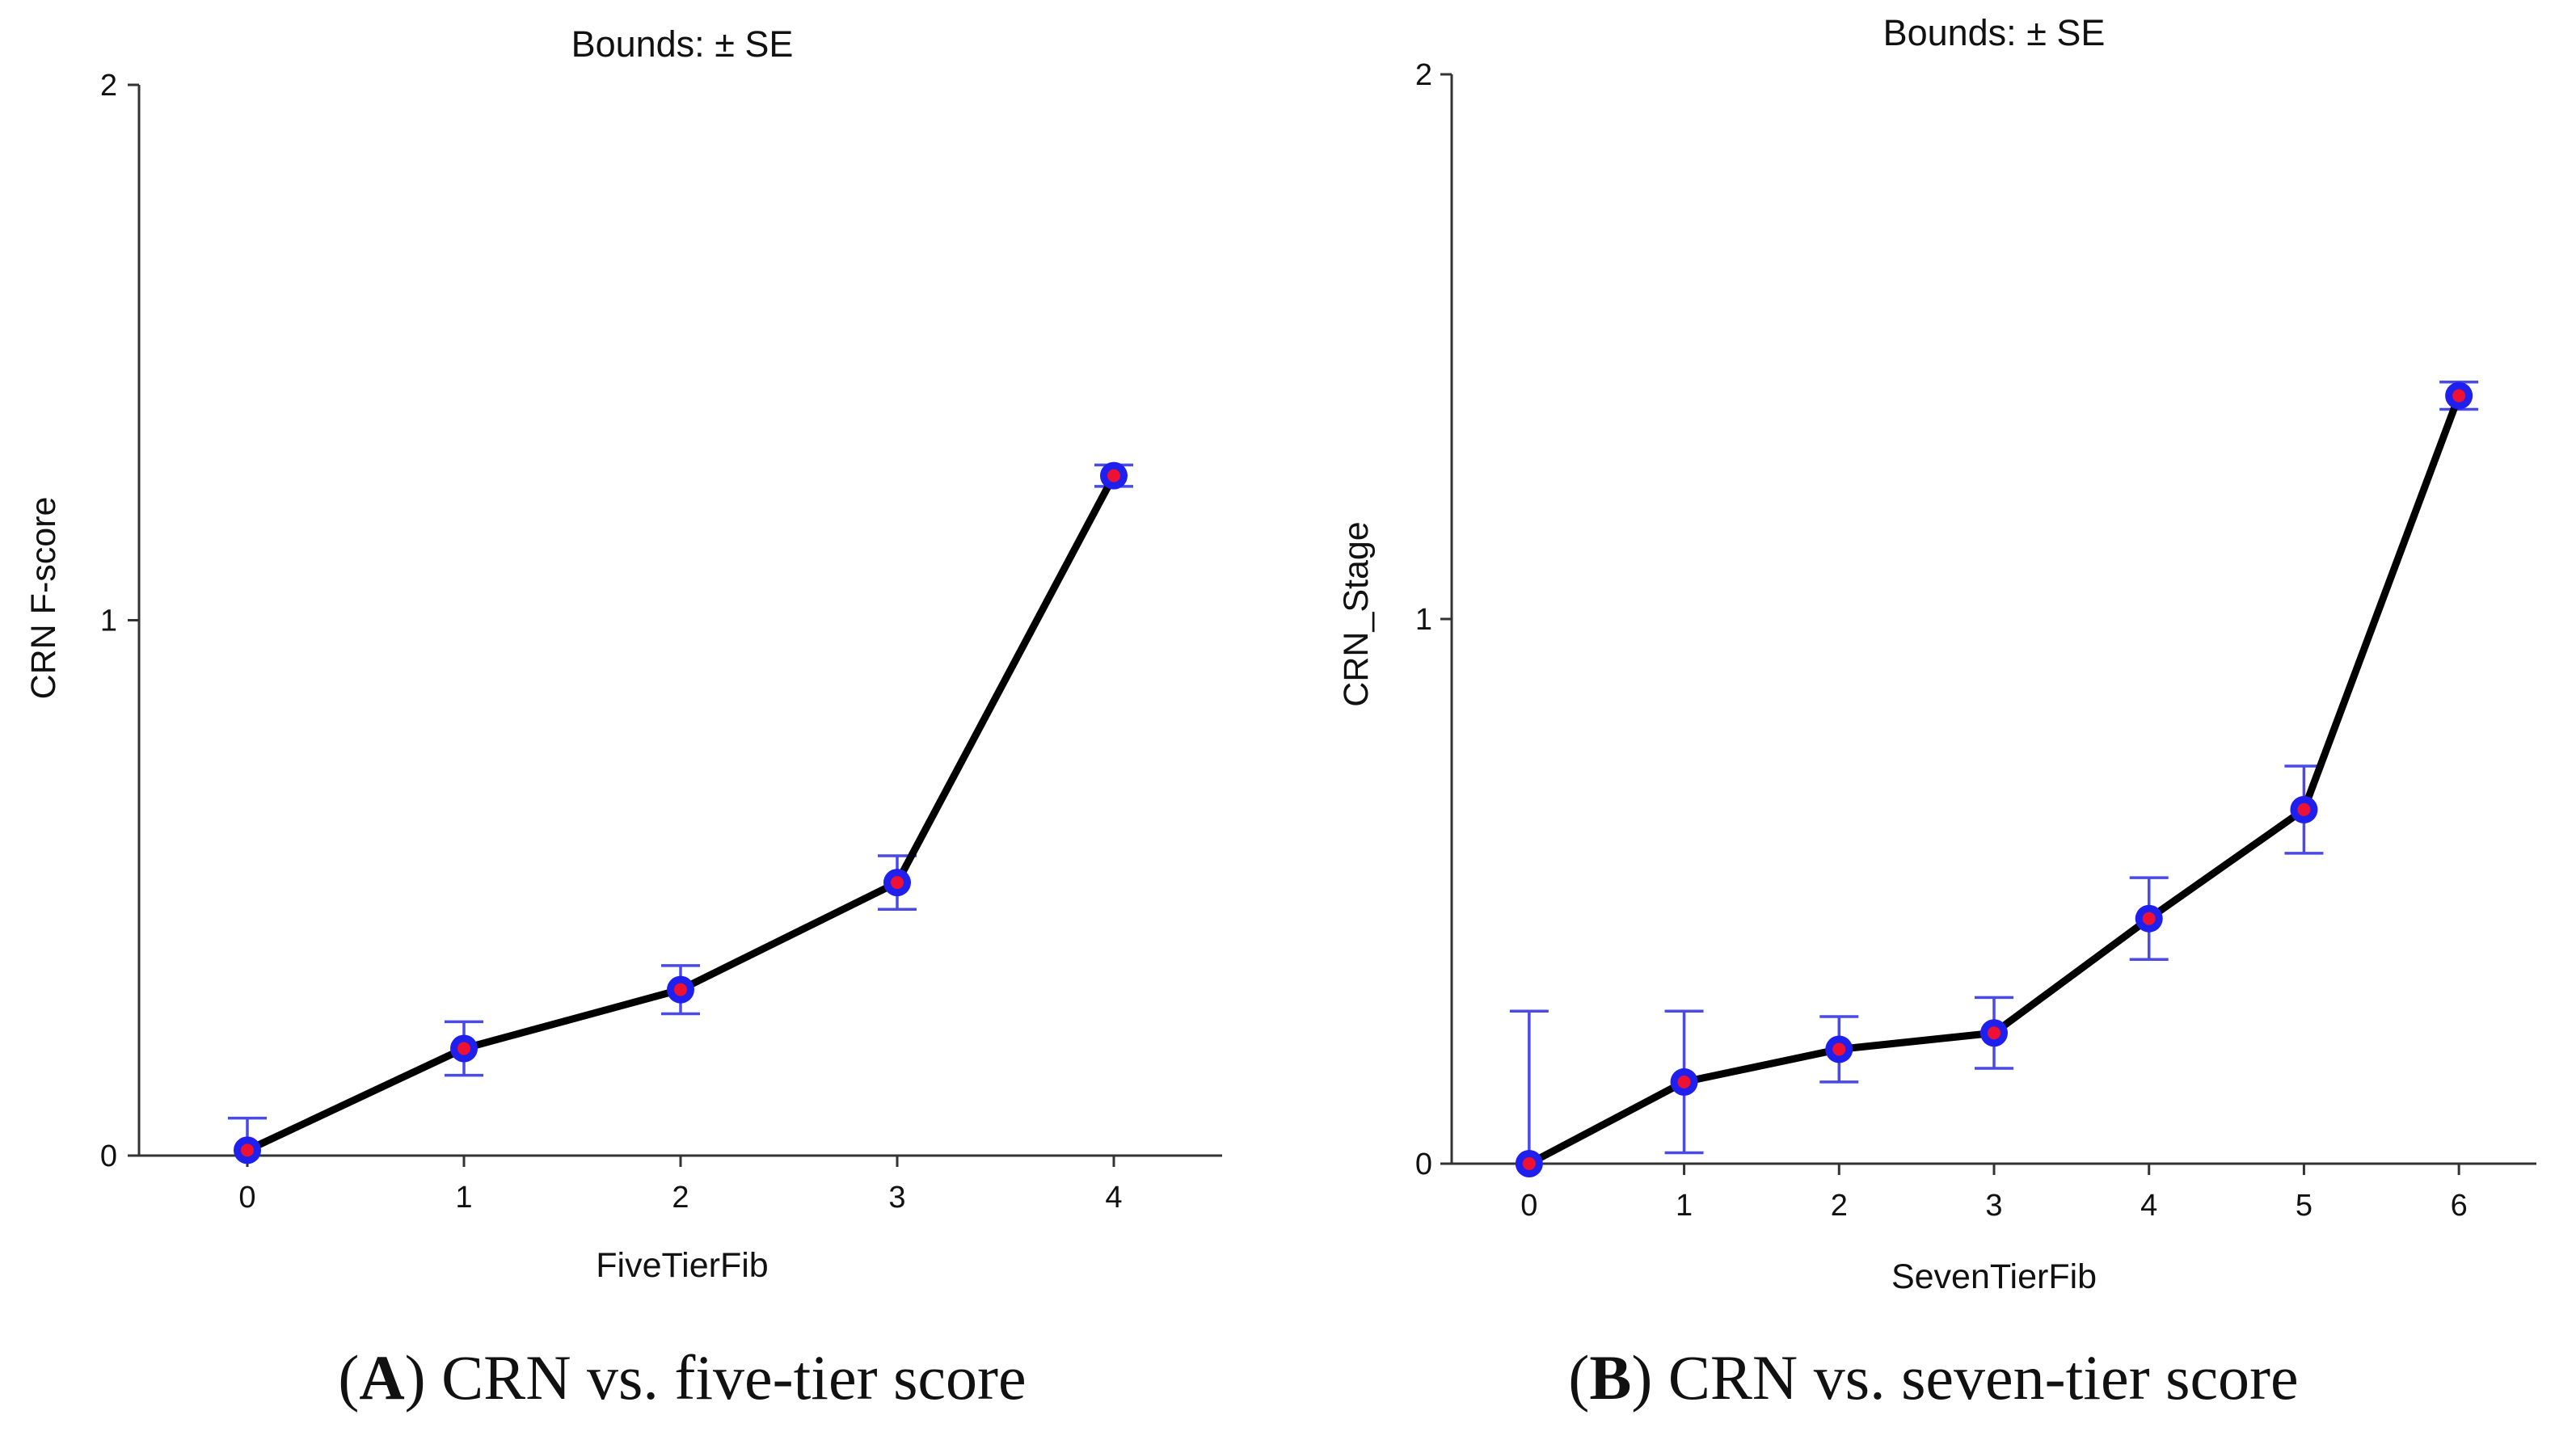 This screenshot has width=2576, height=1436. I want to click on caption-a: (A) CRN vs. five-tier score, so click(682, 1377).